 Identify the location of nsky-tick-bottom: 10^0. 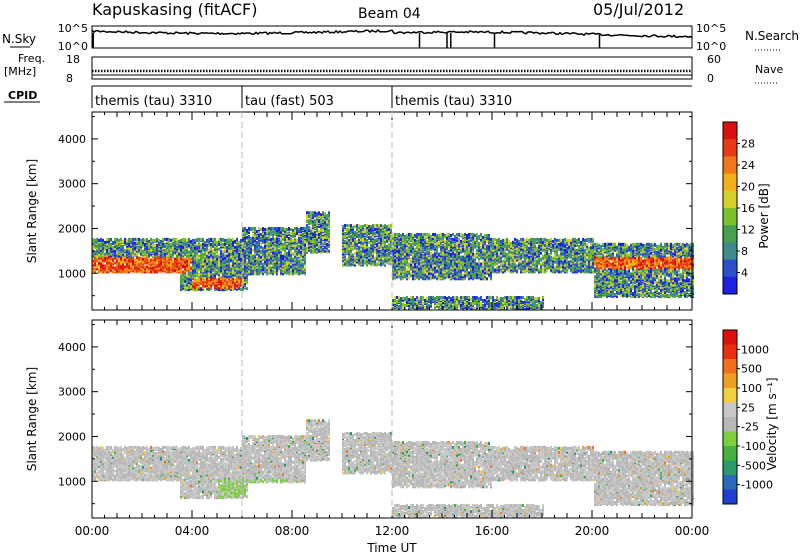
(73, 46).